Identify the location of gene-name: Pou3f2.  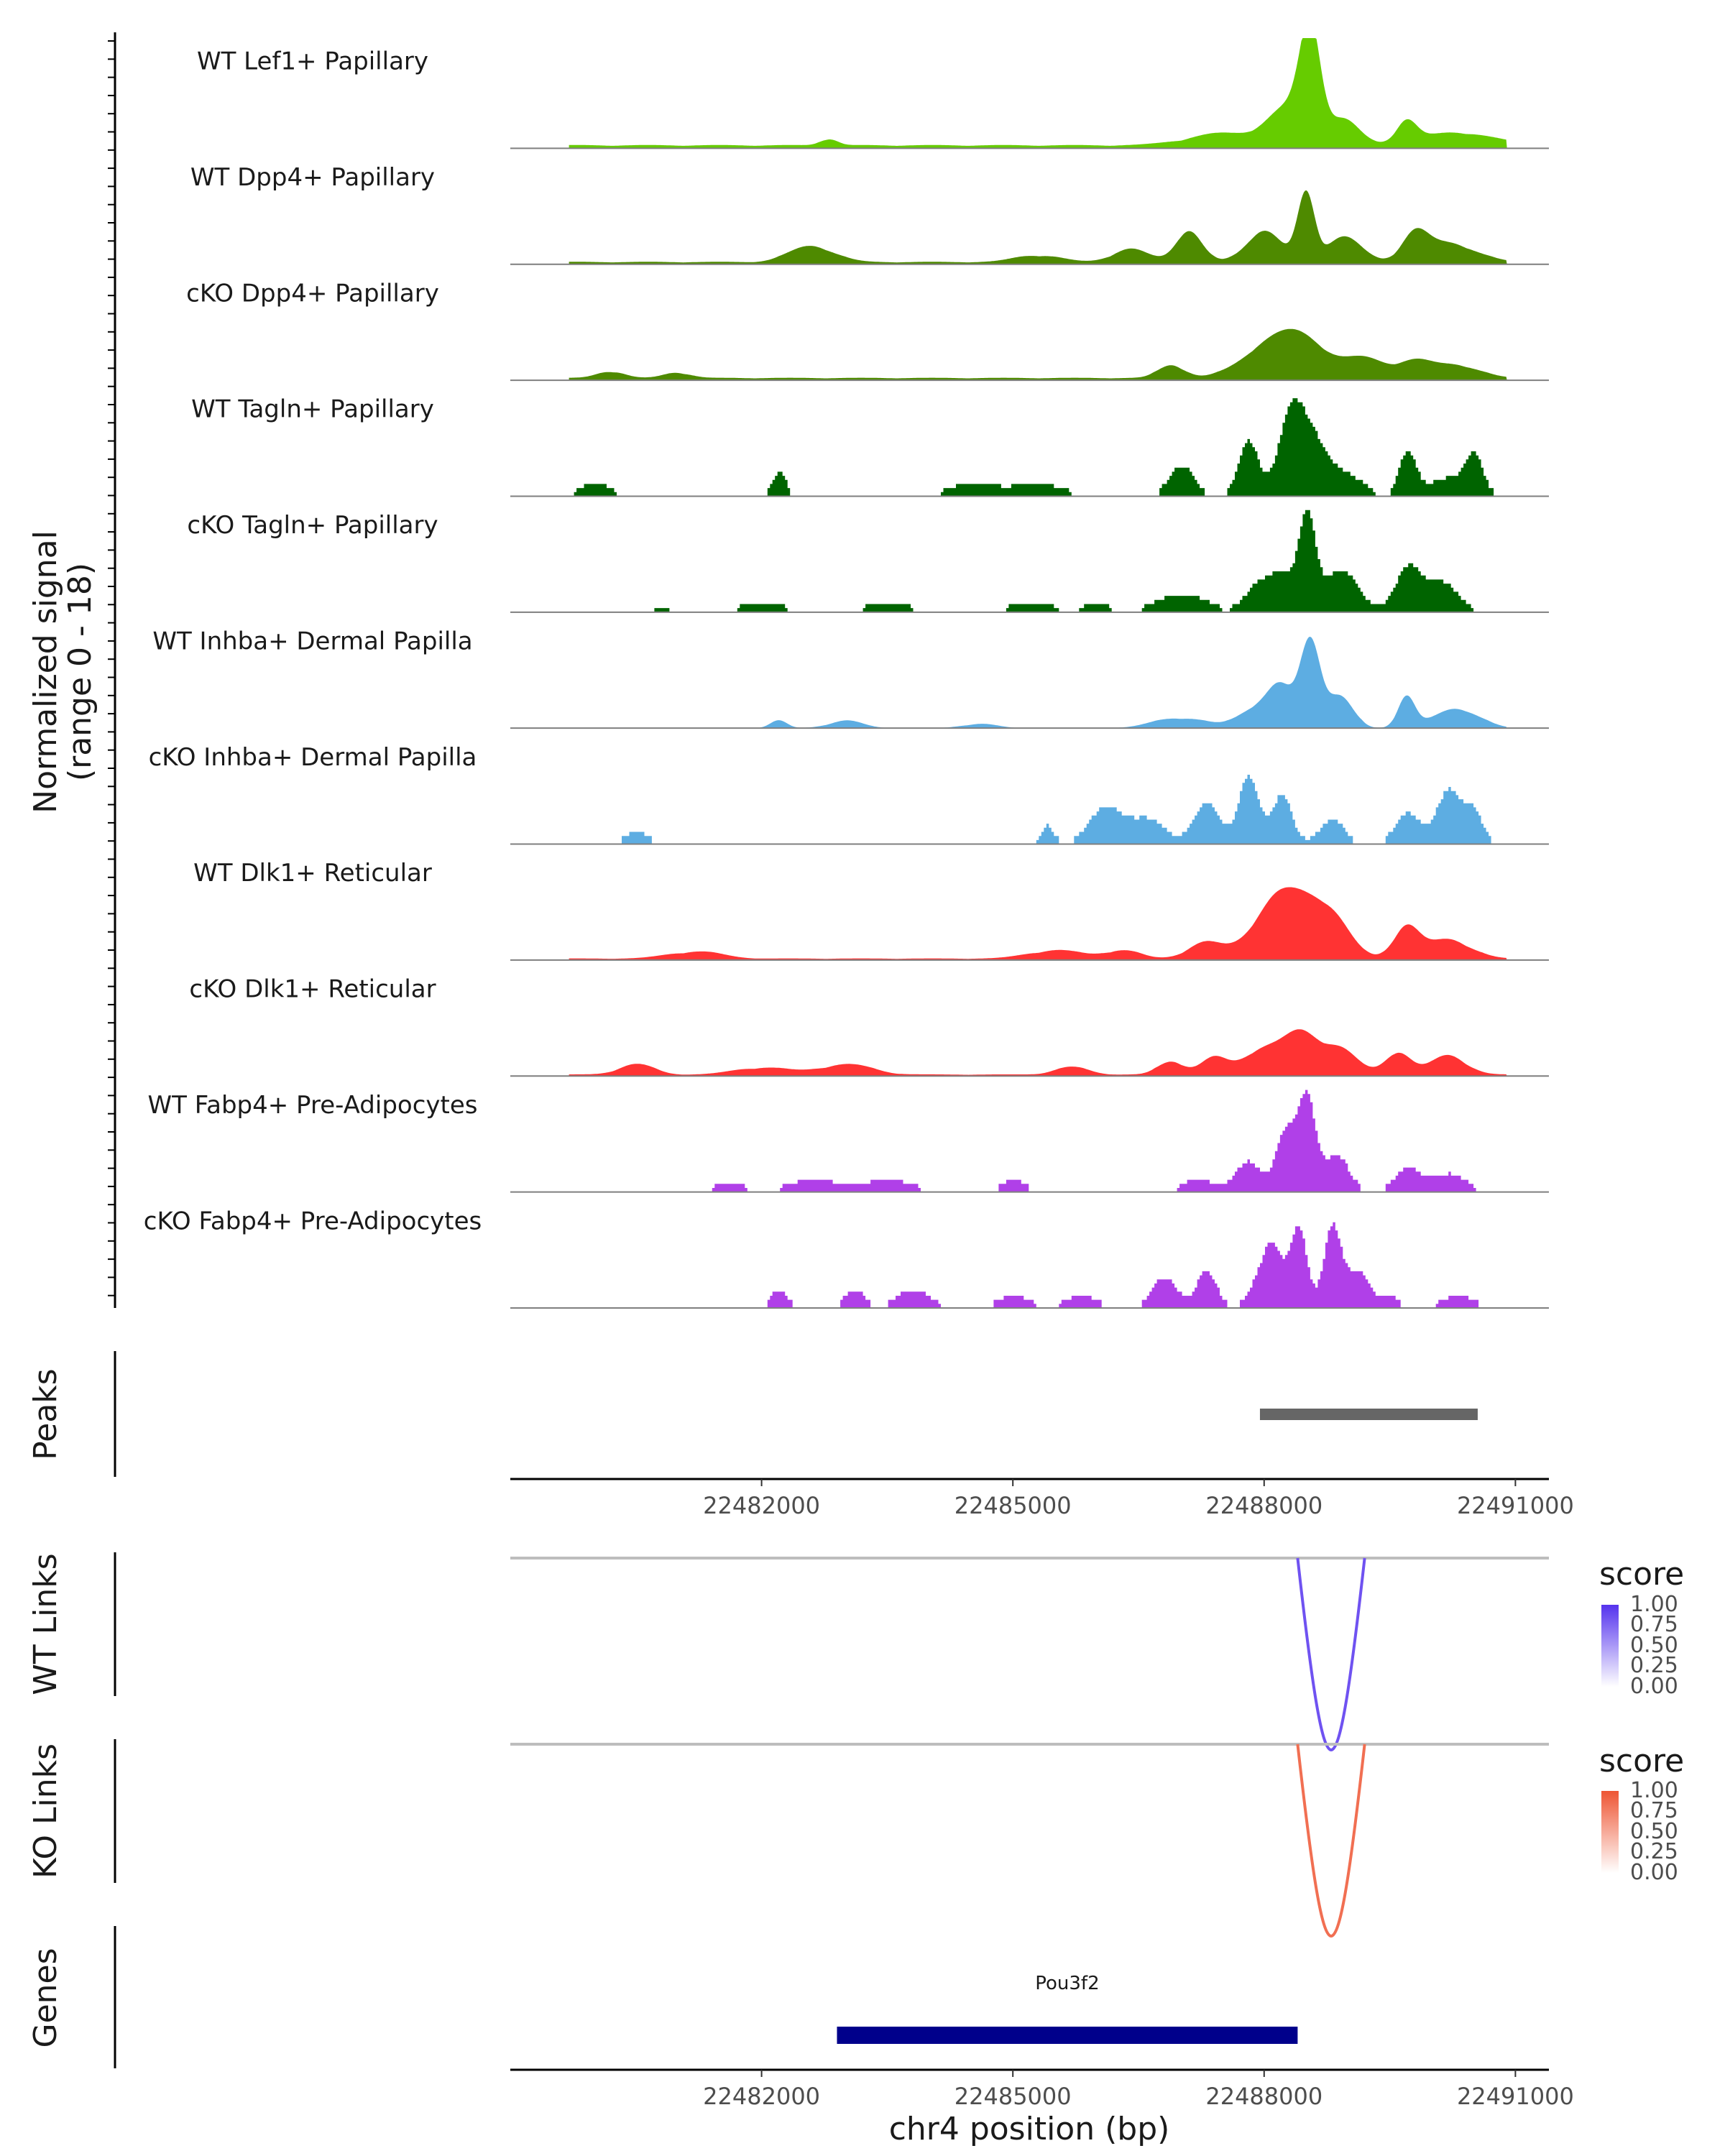
(1067, 1984).